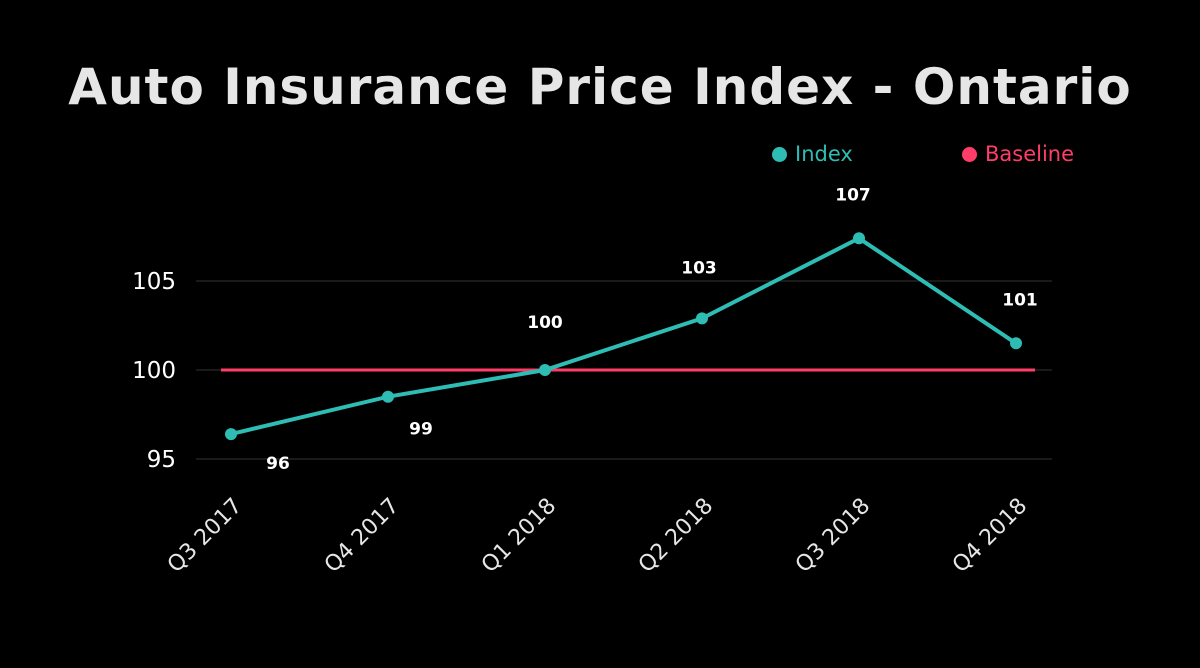 This screenshot has height=668, width=1200. I want to click on legend-item-baseline: Baseline, so click(1018, 154).